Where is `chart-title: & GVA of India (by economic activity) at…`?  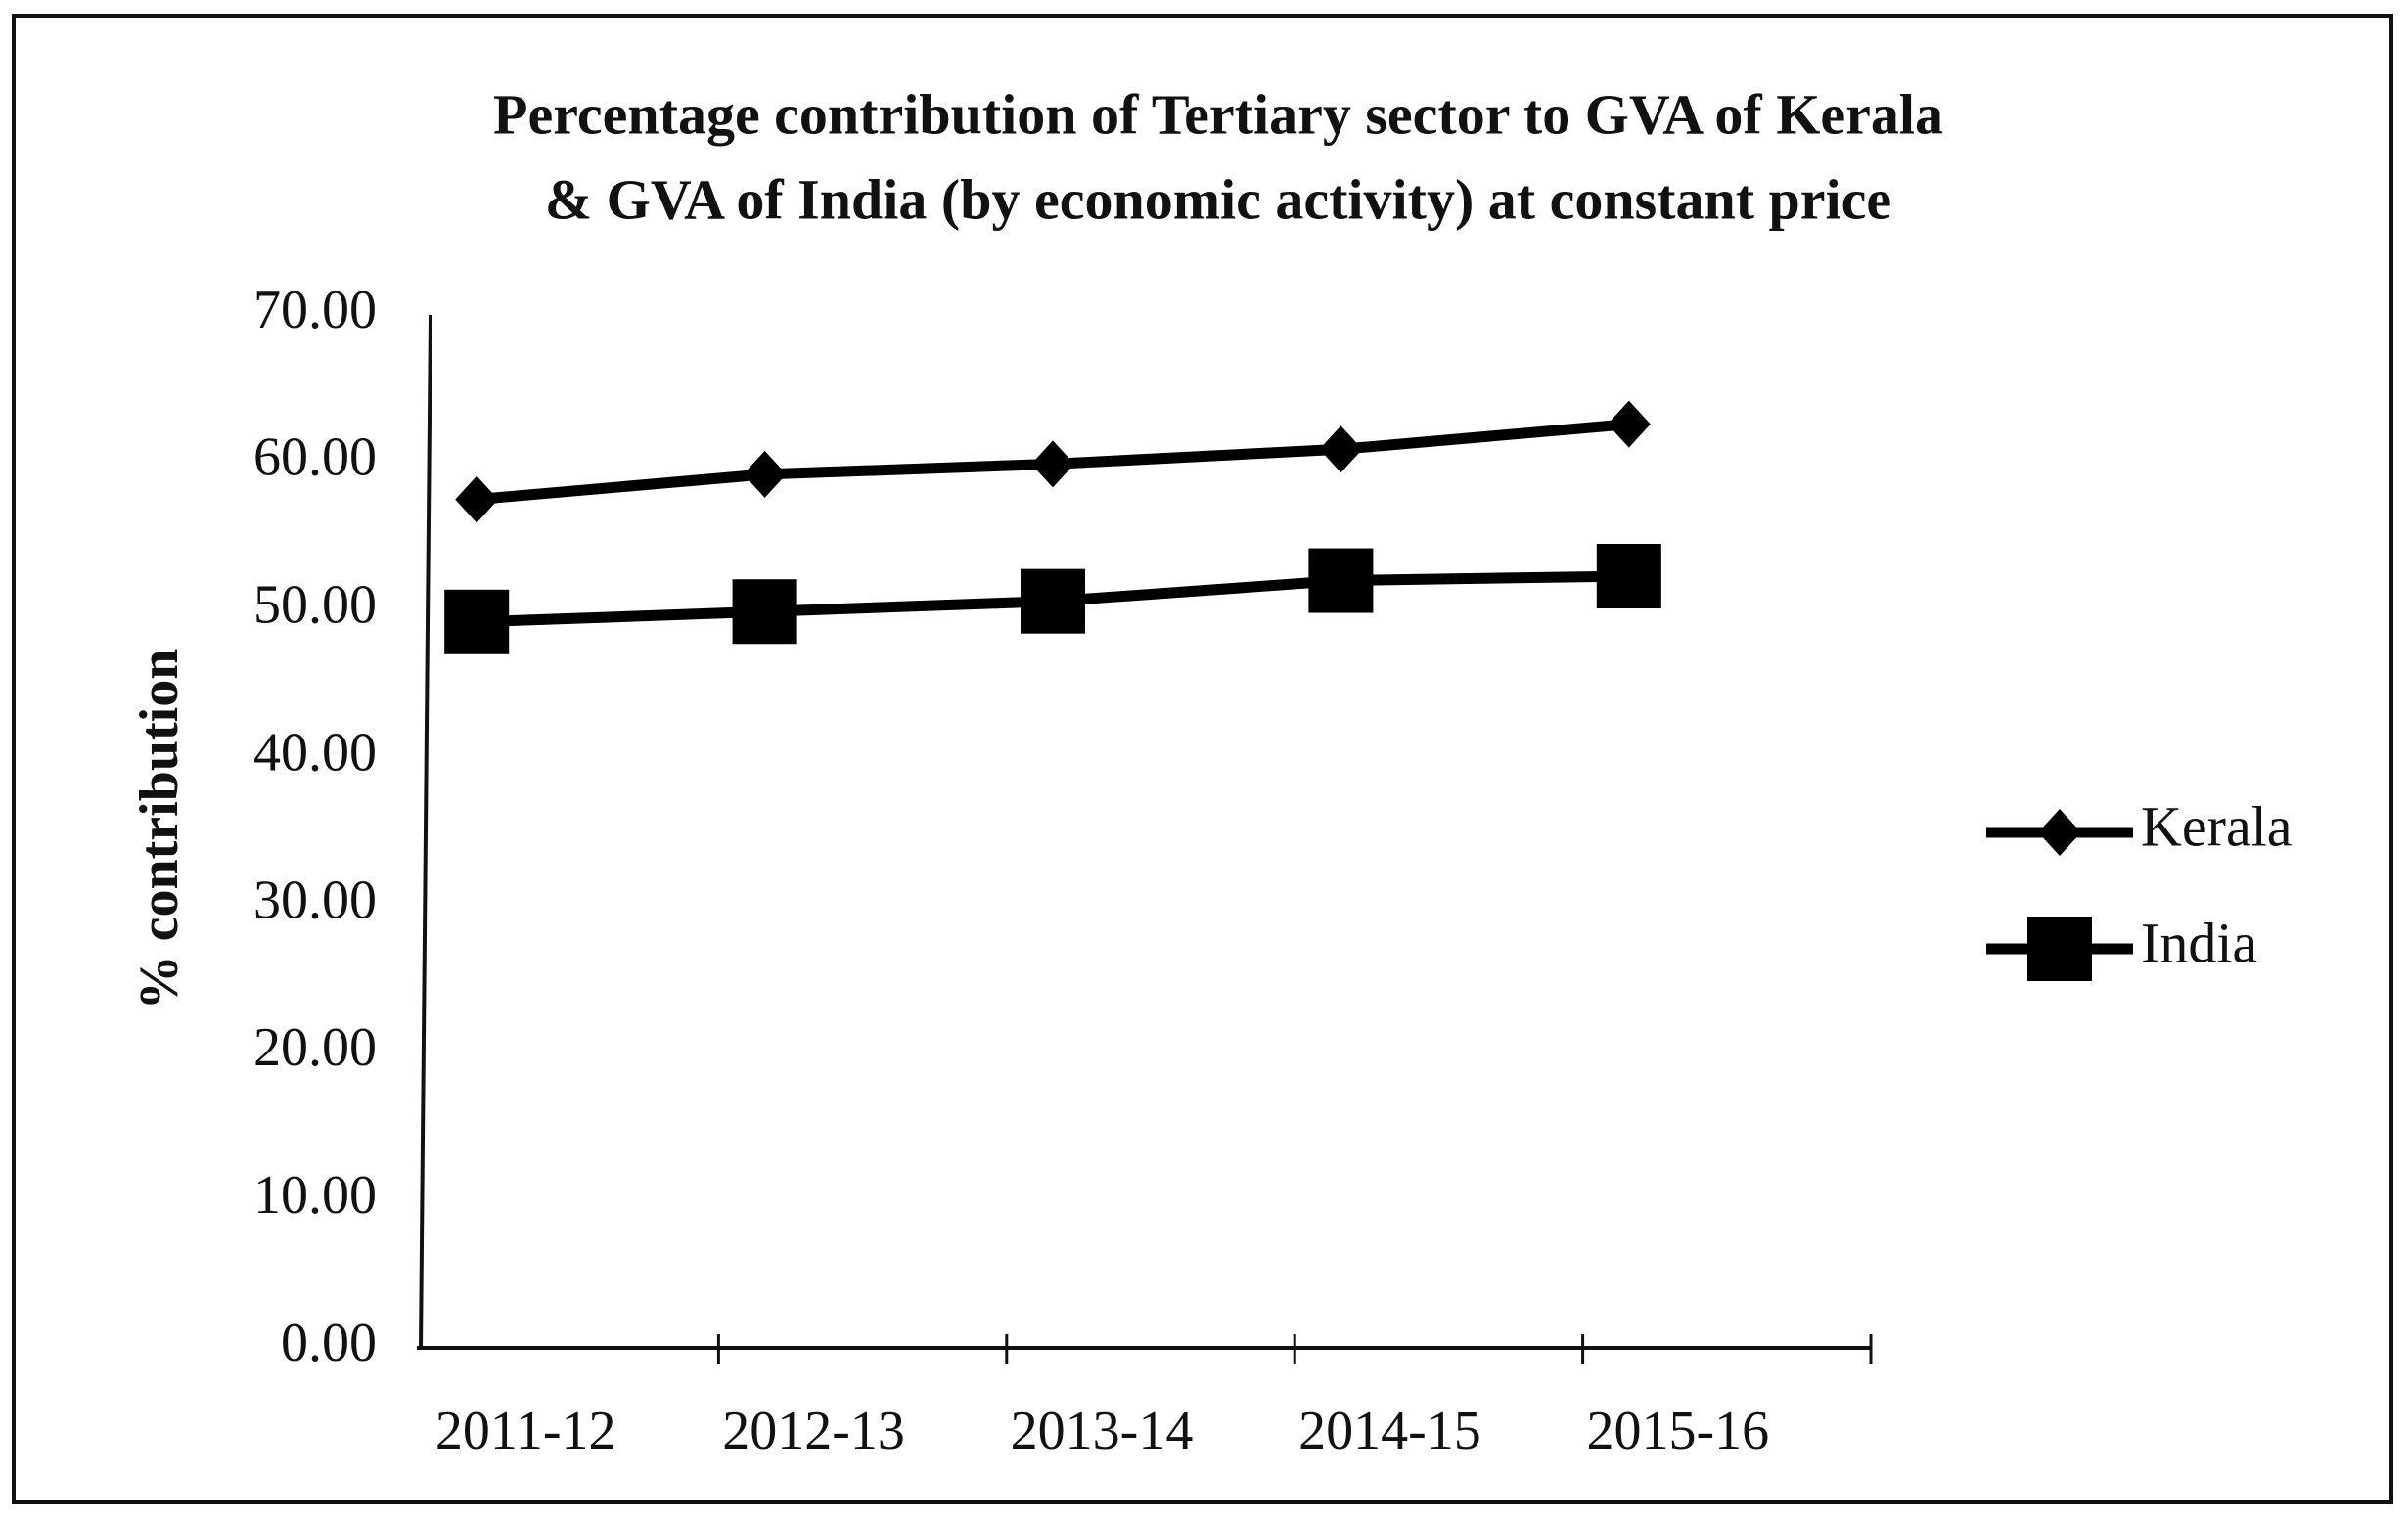
chart-title: & GVA of India (by economic activity) at… is located at coordinates (1218, 199).